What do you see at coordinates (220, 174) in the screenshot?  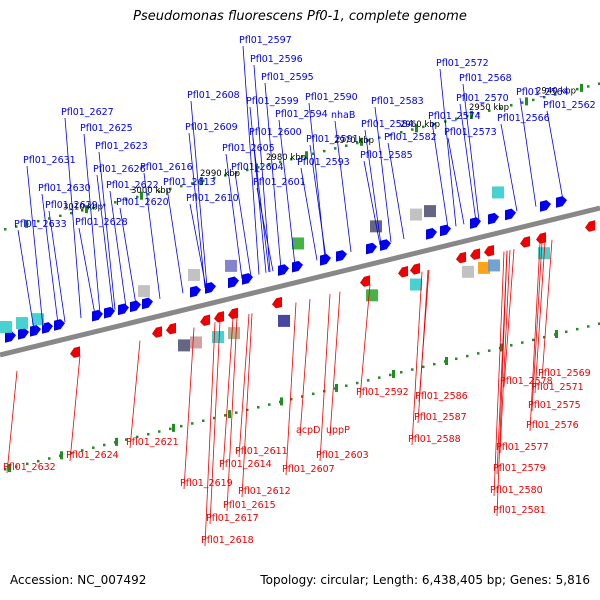 I see `scale-tick-label: 2990 kbp` at bounding box center [220, 174].